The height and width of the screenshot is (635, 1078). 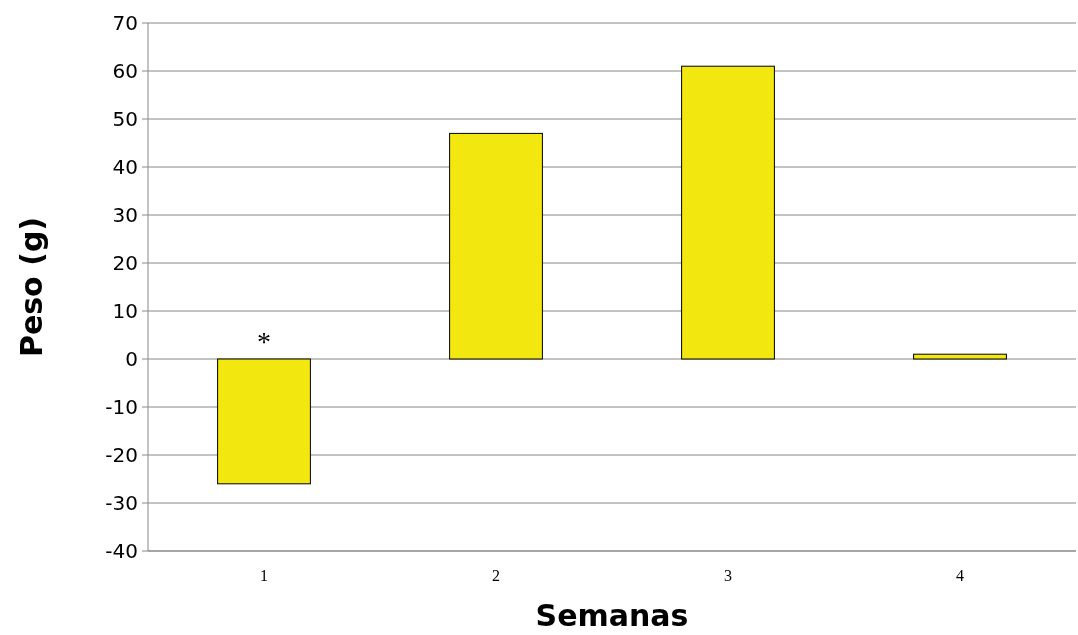 I want to click on y-tick-label: 70, so click(x=125, y=23).